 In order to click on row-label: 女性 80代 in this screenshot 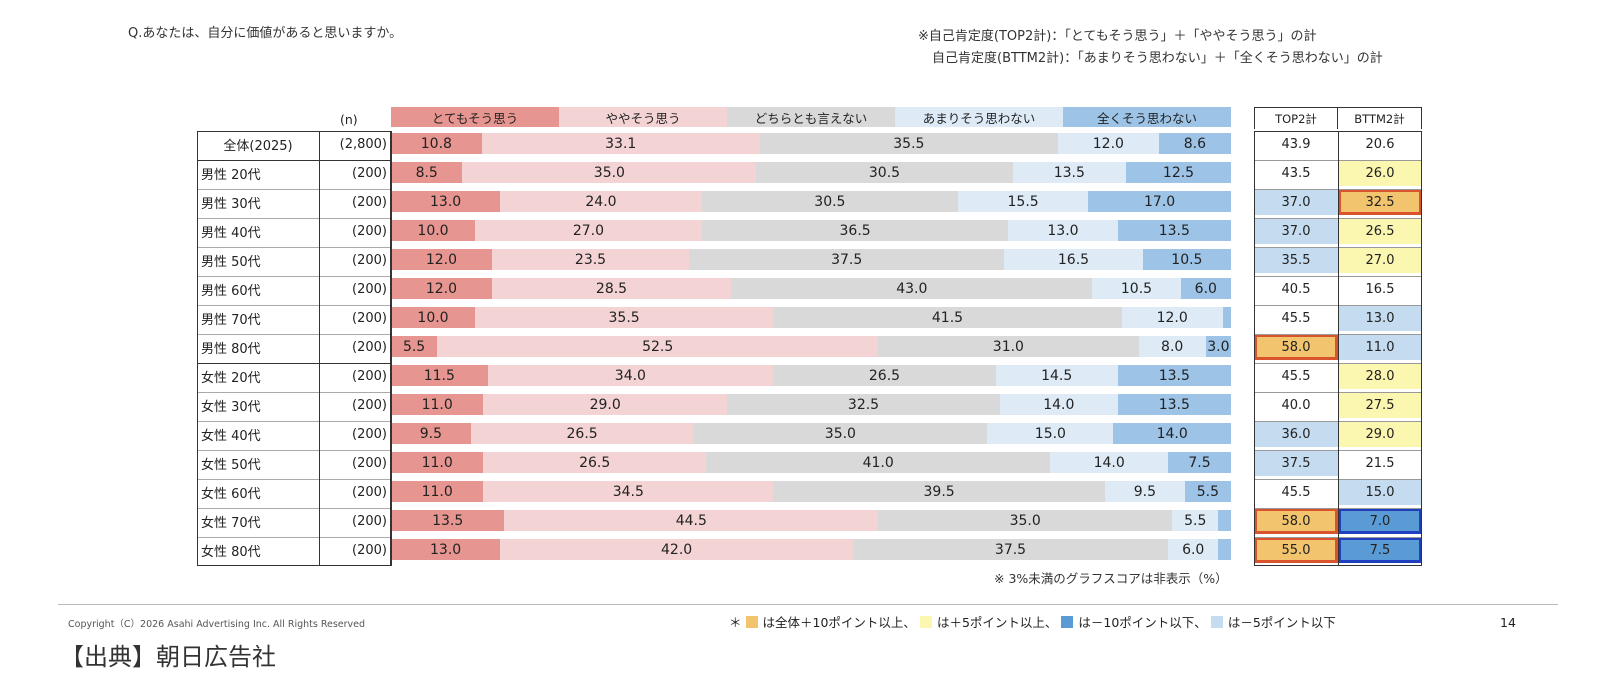, I will do `click(231, 552)`.